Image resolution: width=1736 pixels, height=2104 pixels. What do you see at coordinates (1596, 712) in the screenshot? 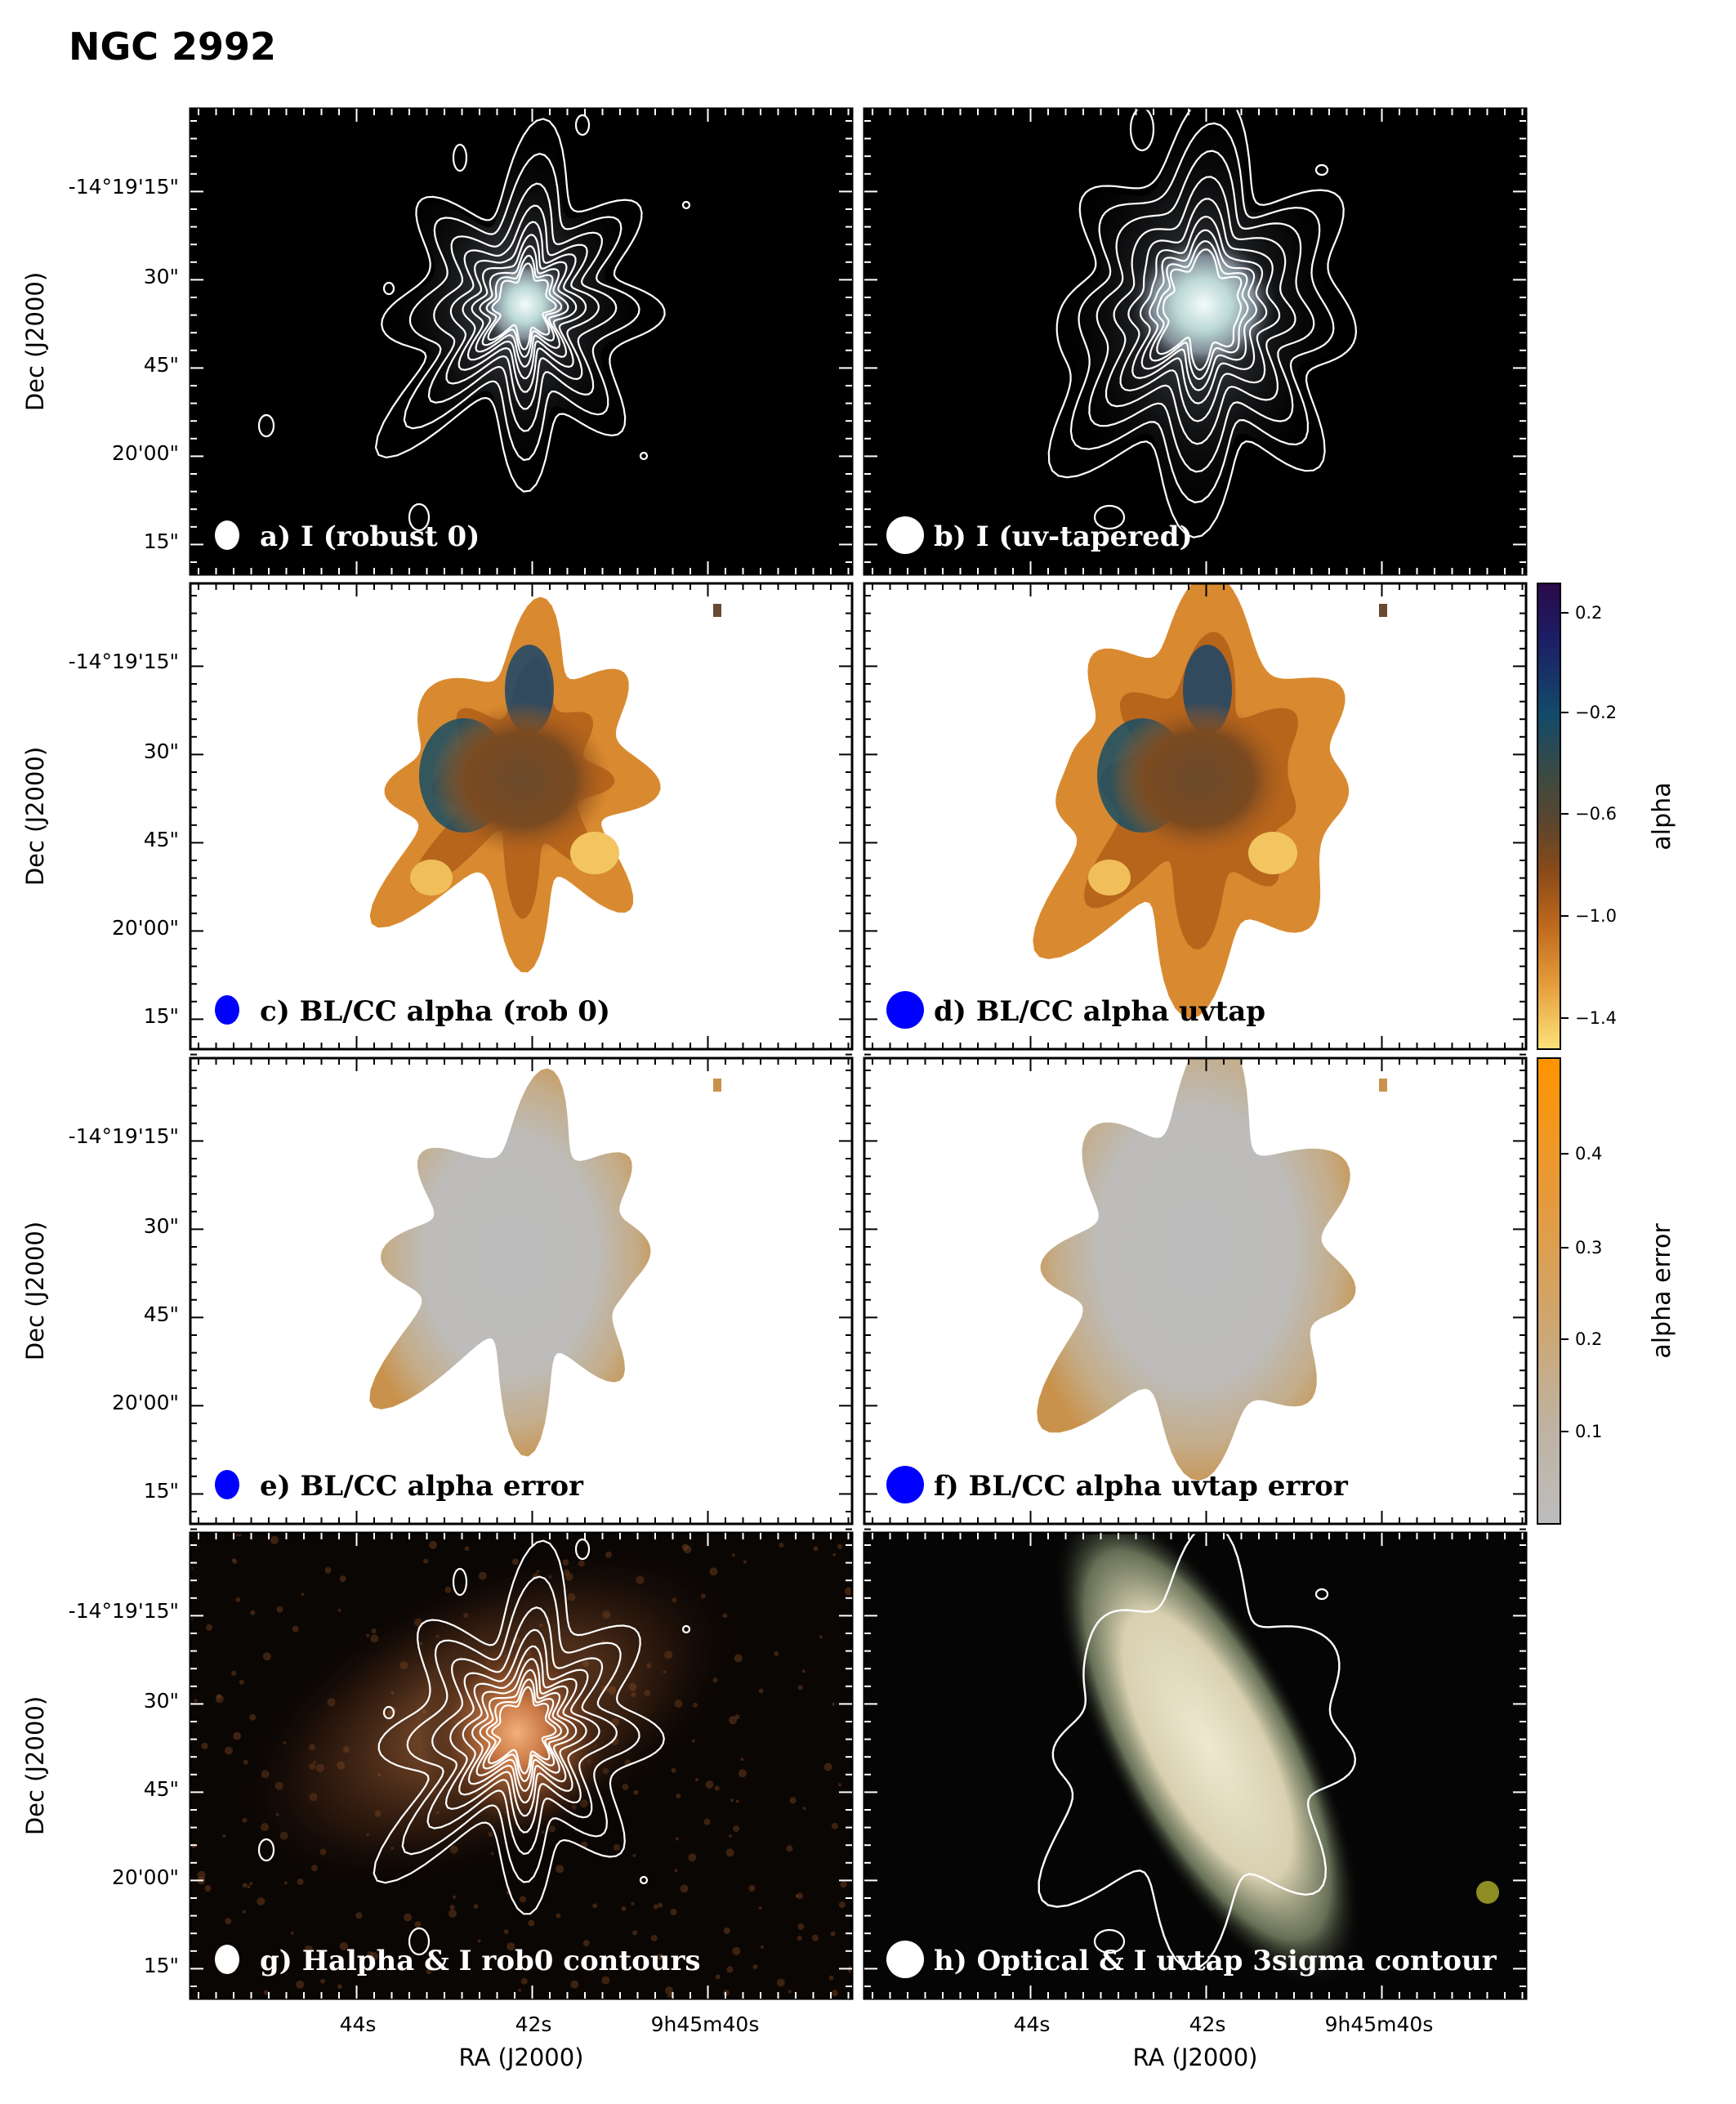
I see `colorbar-tick-label: −0.2` at bounding box center [1596, 712].